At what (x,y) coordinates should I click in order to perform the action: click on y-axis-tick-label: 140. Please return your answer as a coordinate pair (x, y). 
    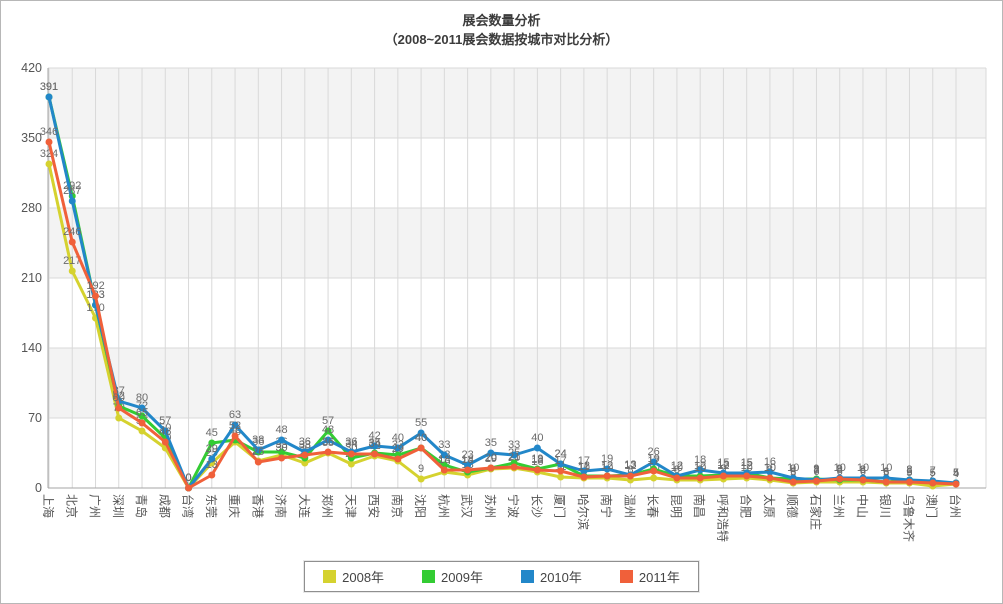
    Looking at the image, I should click on (31, 348).